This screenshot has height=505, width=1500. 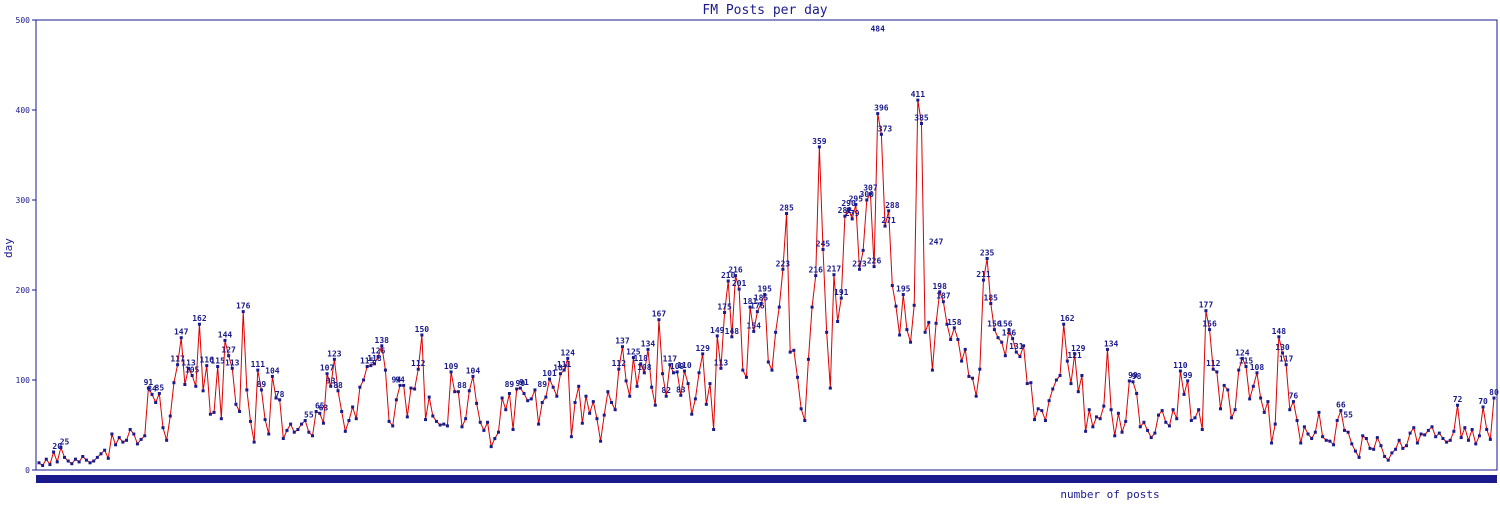 What do you see at coordinates (549, 373) in the screenshot?
I see `data-label: 101` at bounding box center [549, 373].